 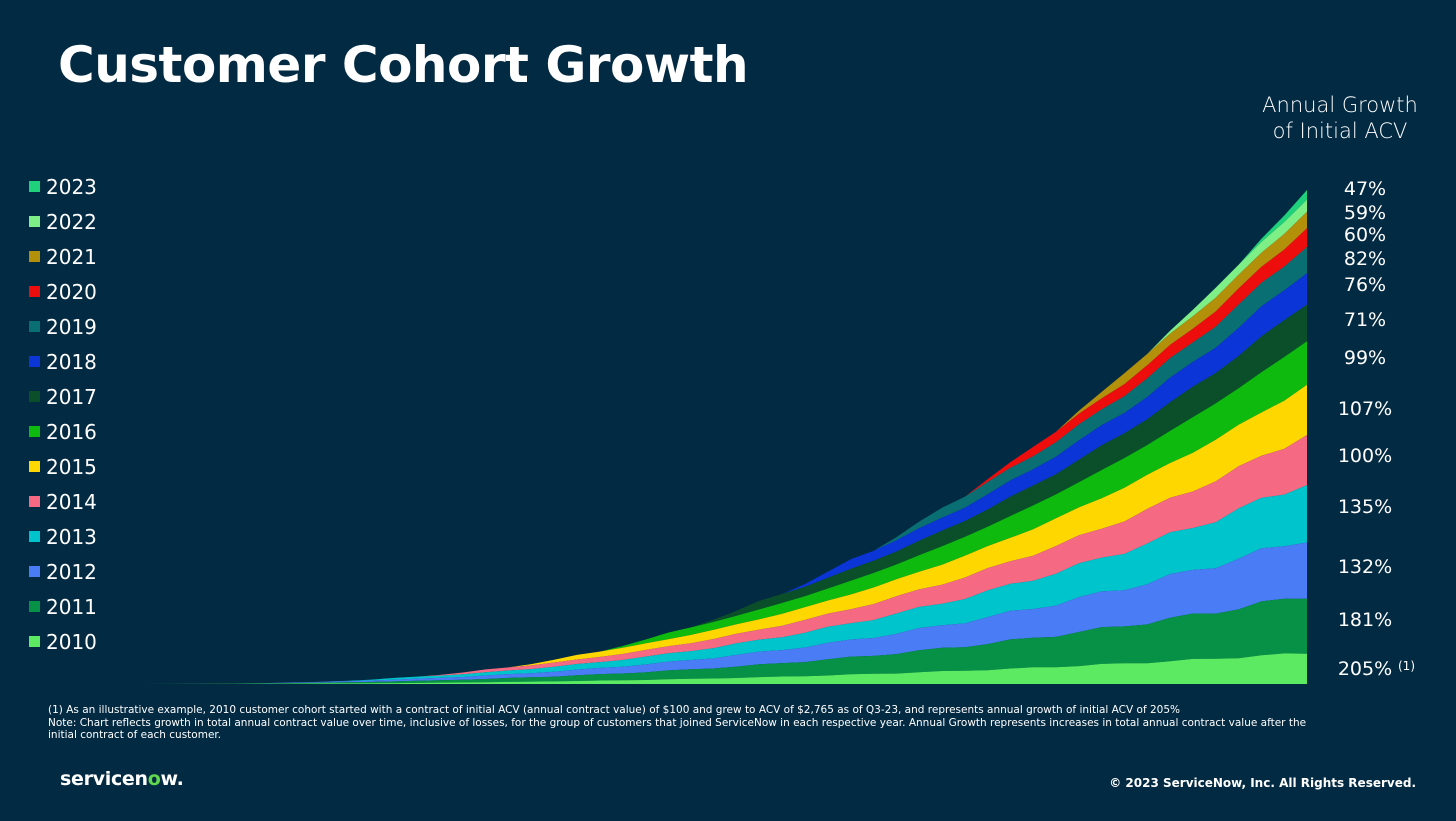 I want to click on growth-header-line1: Annual Growth, so click(x=1340, y=105).